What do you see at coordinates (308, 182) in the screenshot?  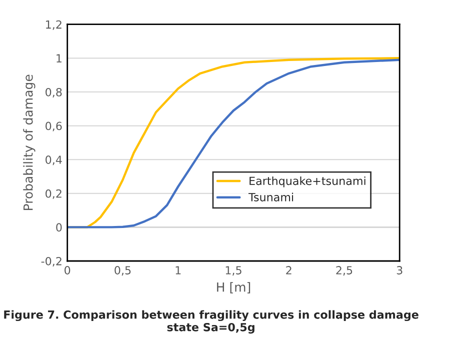 I see `legend-label: Earthquake+tsunami` at bounding box center [308, 182].